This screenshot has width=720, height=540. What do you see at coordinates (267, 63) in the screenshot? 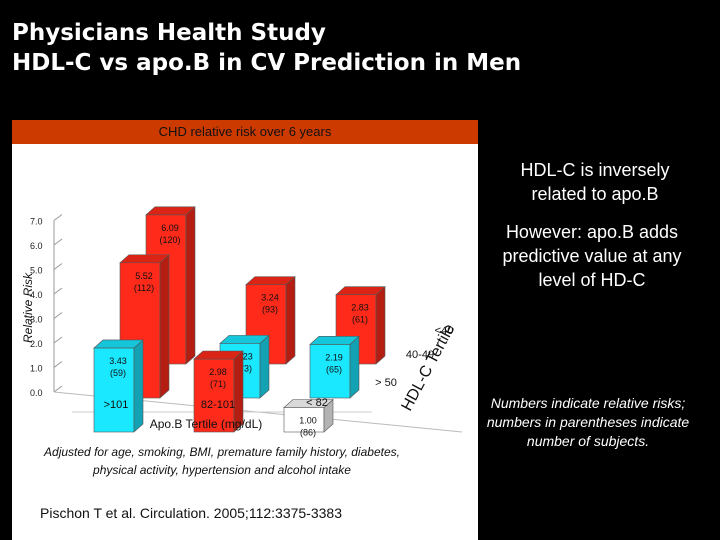
I see `slide-title-line-2: HDL-C vs apo.B in CV Prediction in Men` at bounding box center [267, 63].